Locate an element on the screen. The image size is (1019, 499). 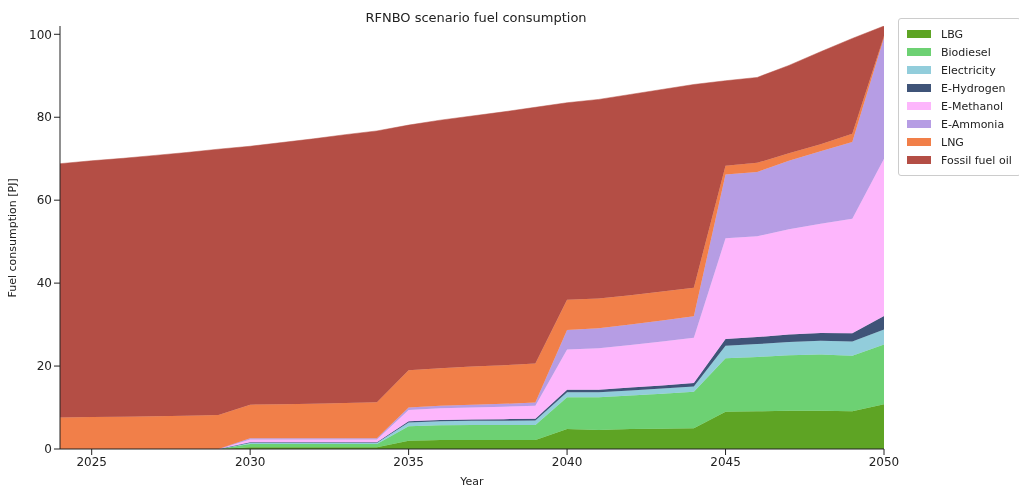
y-tick-label: 60 is located at coordinates (44, 200).